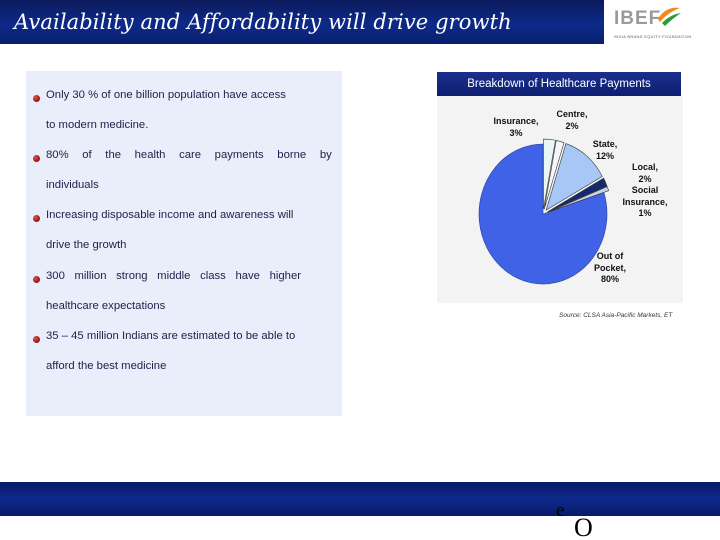 The width and height of the screenshot is (720, 540). I want to click on pie-label-local-name: Local,, so click(644, 167).